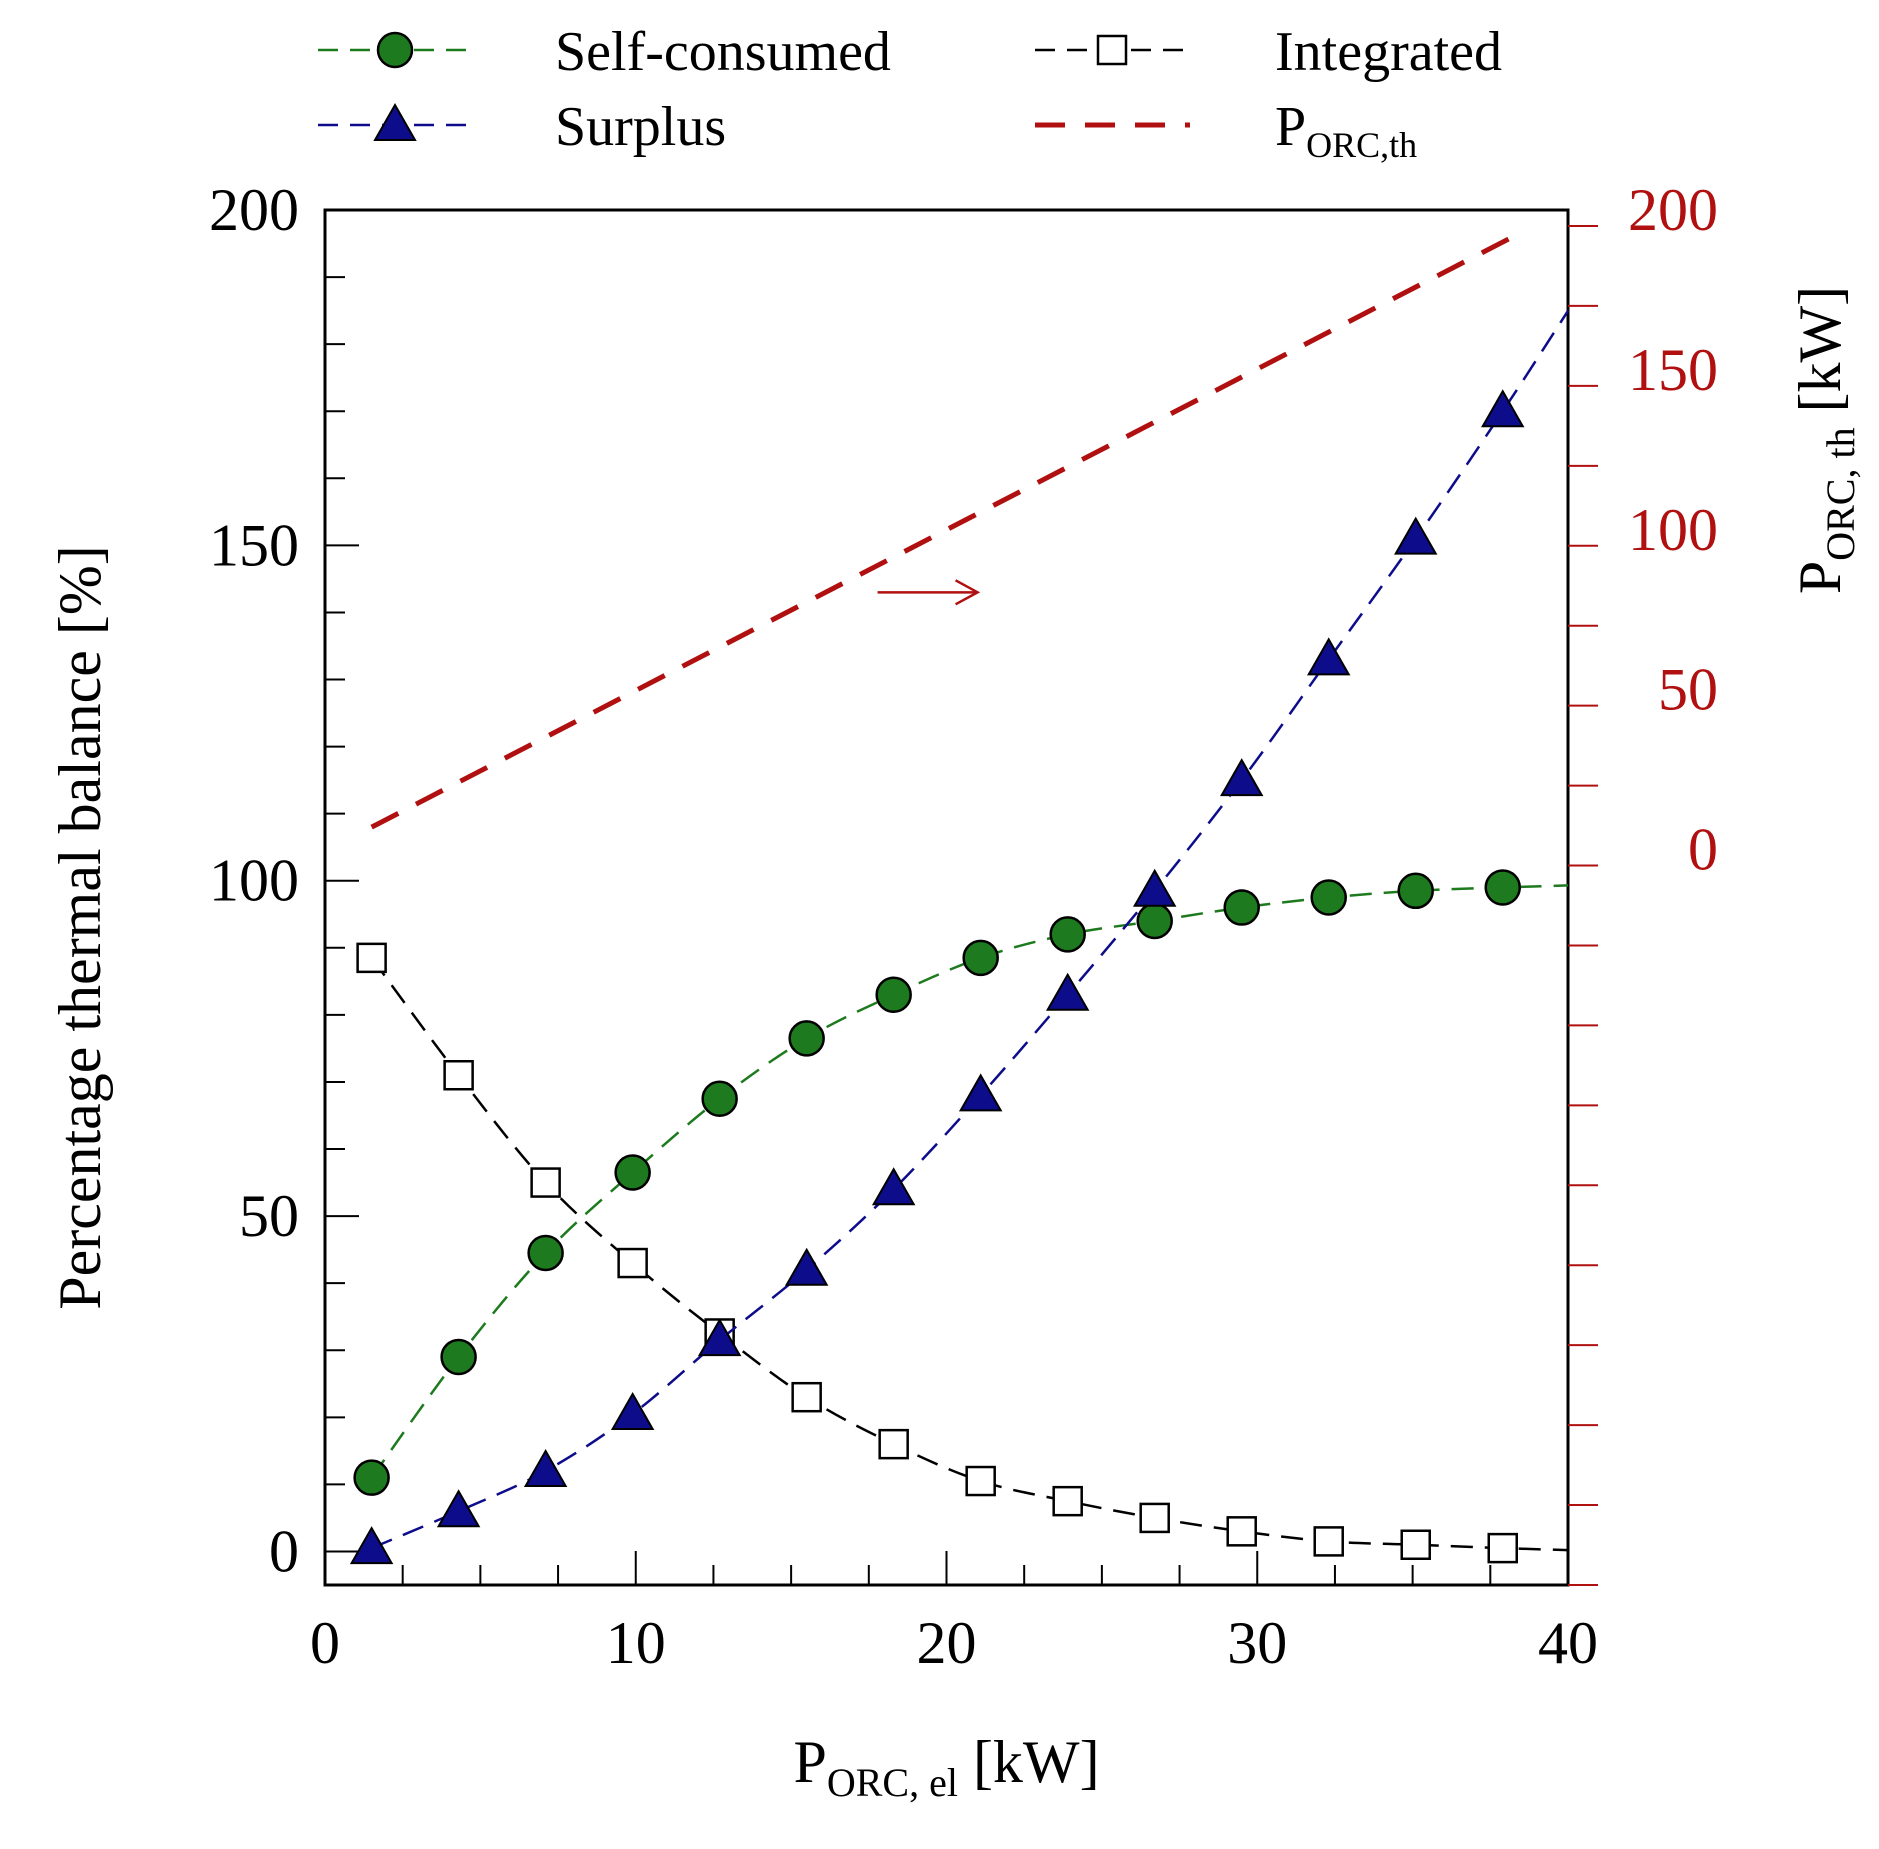 This screenshot has width=1879, height=1849. What do you see at coordinates (254, 881) in the screenshot?
I see `y-tick-label: 100` at bounding box center [254, 881].